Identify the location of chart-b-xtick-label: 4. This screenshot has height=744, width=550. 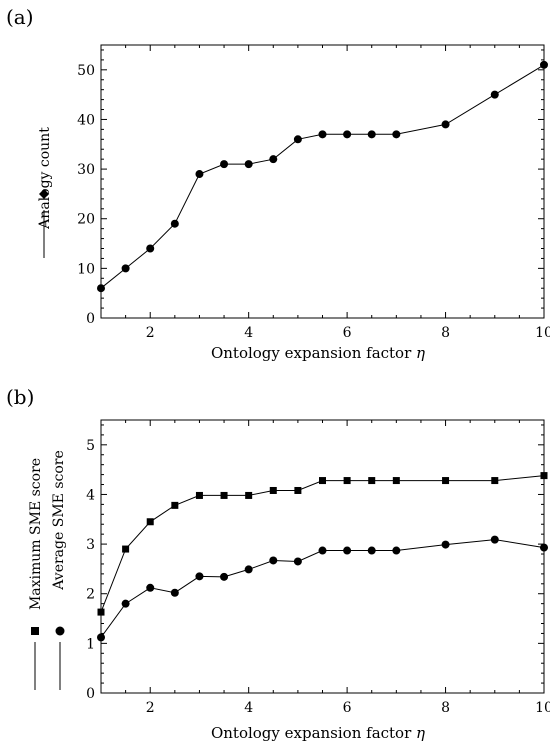
(248, 708).